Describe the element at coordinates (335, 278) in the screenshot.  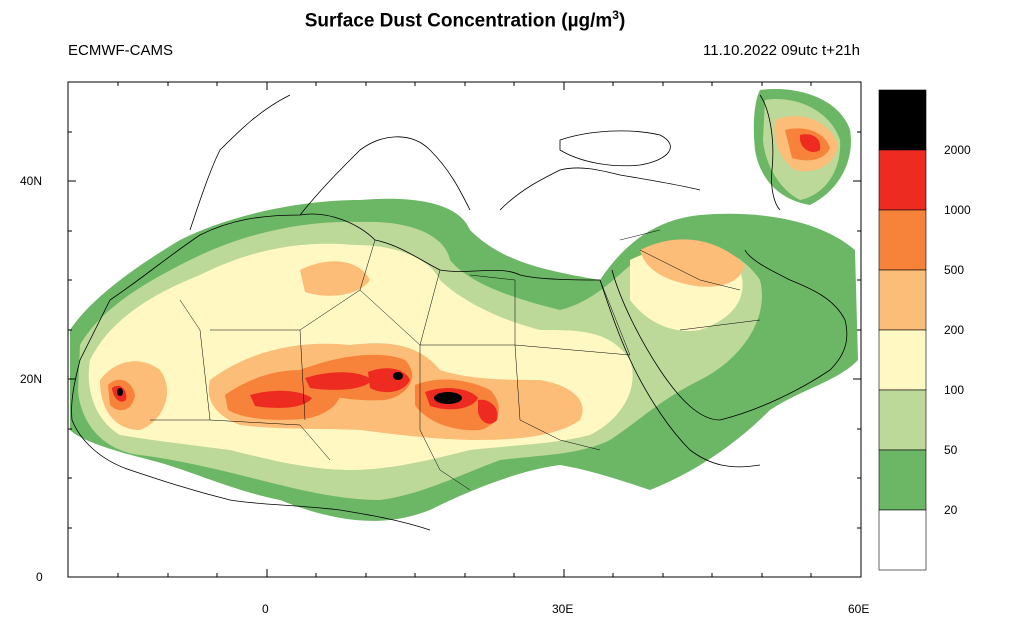
I see `dust-200-region-tunisia` at that location.